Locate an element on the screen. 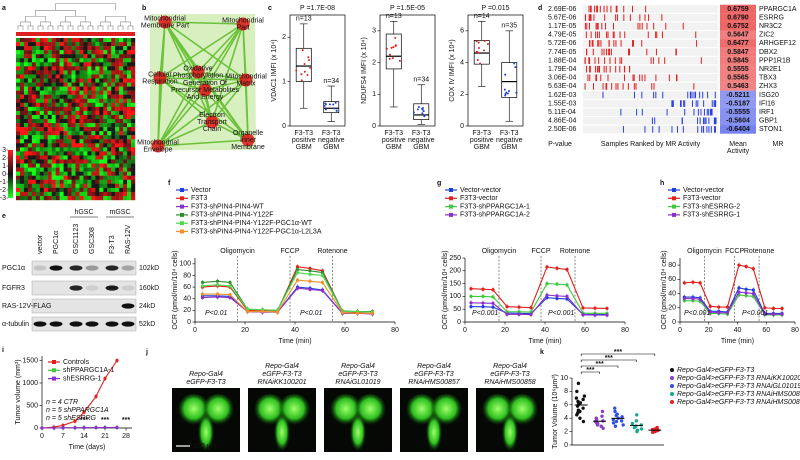 The height and width of the screenshot is (460, 800). mean-activity: 0.6790 is located at coordinates (738, 17).